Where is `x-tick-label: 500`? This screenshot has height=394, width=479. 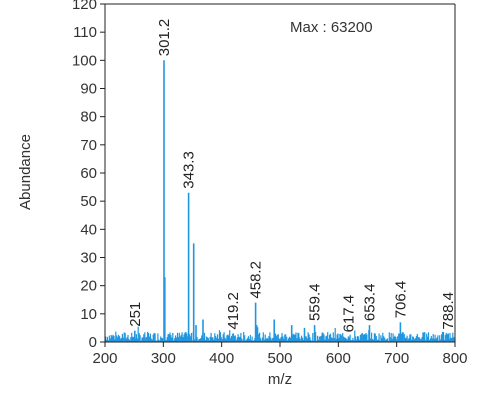 x-tick-label: 500 is located at coordinates (279, 358).